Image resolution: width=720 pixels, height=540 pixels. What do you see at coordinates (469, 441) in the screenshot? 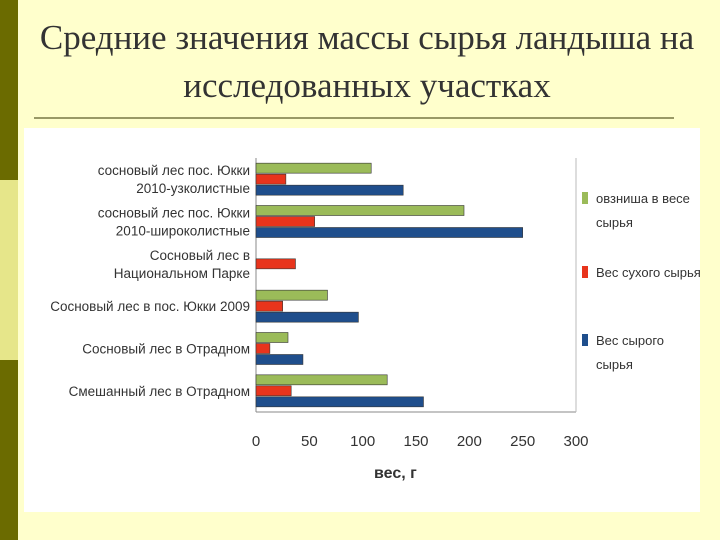
I see `x-tick-label: 200` at bounding box center [469, 441].